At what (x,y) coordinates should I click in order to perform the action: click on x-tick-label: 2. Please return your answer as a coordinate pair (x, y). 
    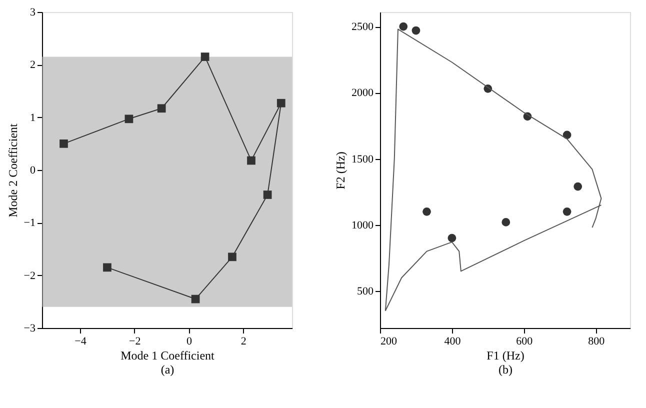
    Looking at the image, I should click on (243, 342).